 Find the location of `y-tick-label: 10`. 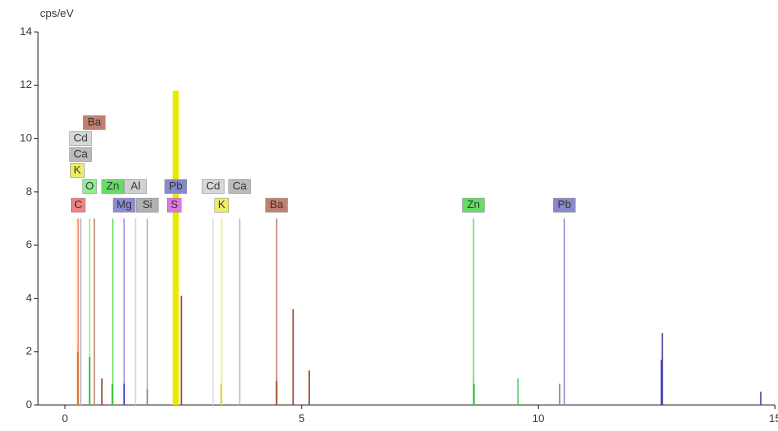

y-tick-label: 10 is located at coordinates (26, 138).